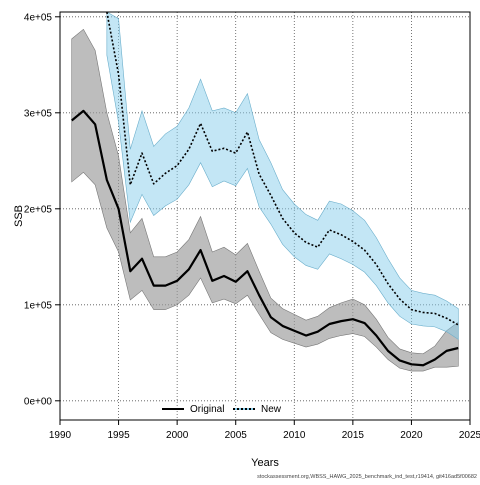 The width and height of the screenshot is (480, 485). I want to click on legend-label-original: Original, so click(207, 409).